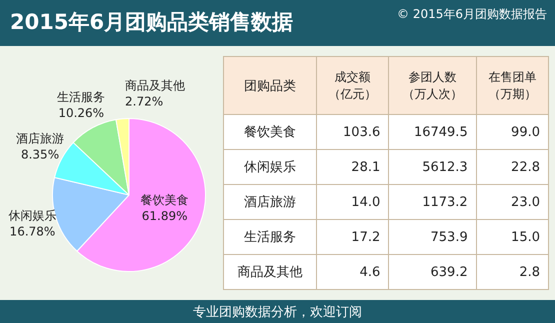 This screenshot has width=555, height=323. I want to click on data-label: 28.1, so click(352, 167).